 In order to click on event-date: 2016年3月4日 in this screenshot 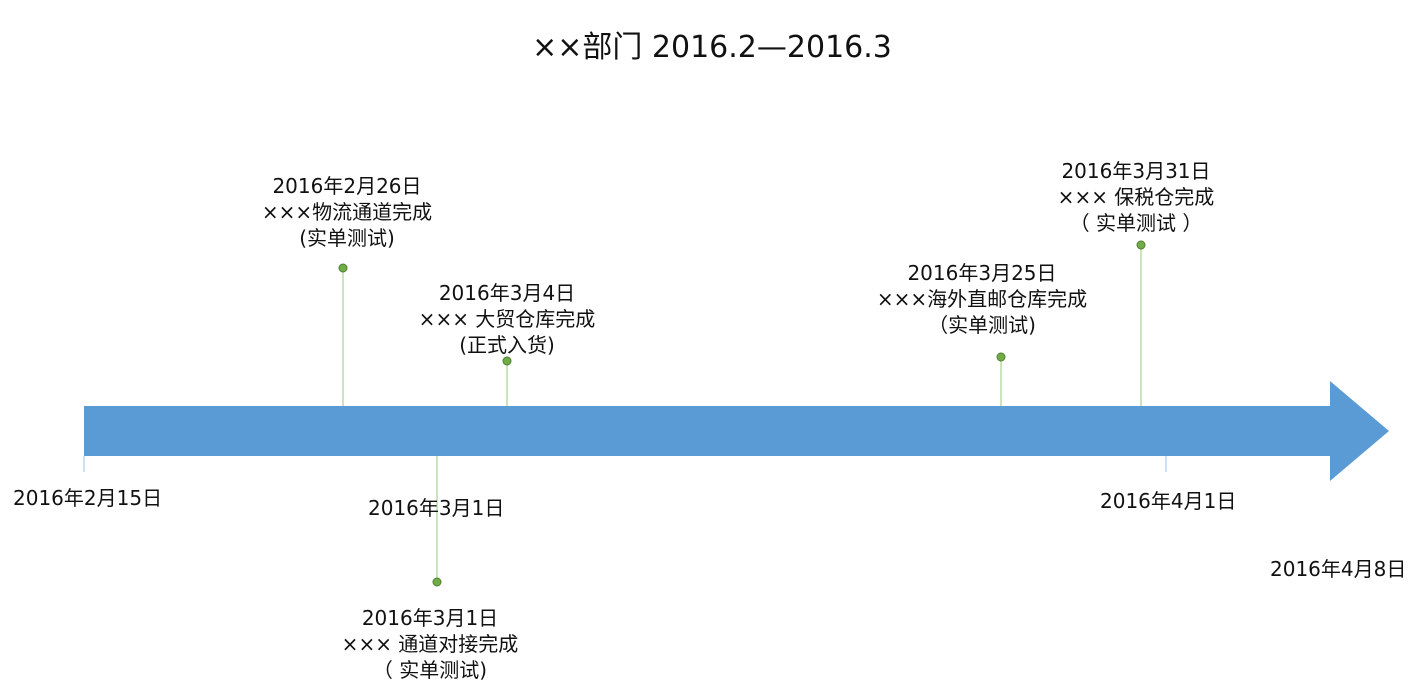, I will do `click(507, 293)`.